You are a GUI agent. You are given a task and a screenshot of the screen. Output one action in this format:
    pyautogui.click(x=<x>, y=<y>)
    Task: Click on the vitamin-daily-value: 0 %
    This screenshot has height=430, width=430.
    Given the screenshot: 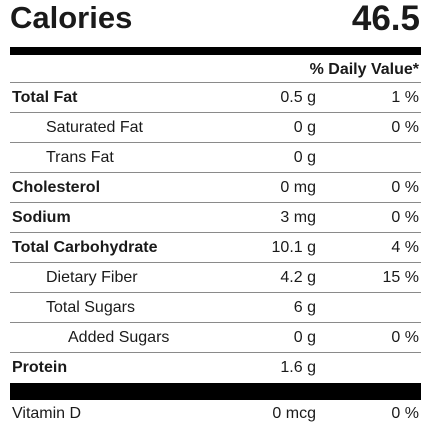 What is the action you would take?
    pyautogui.click(x=405, y=413)
    